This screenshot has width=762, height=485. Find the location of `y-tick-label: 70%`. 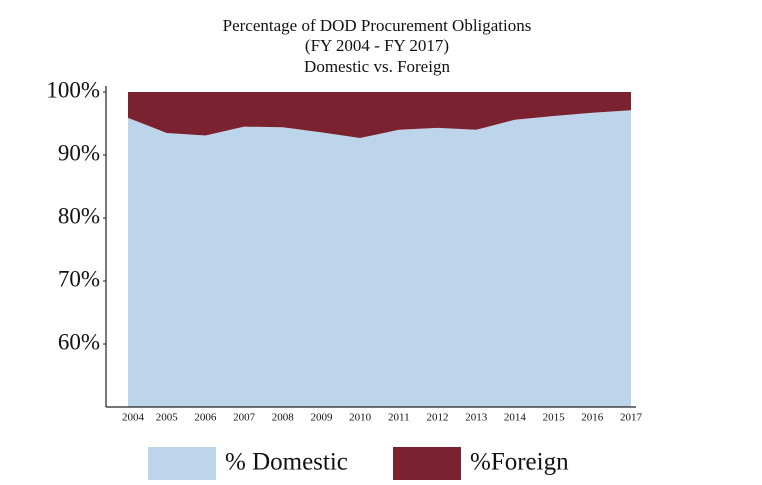

y-tick-label: 70% is located at coordinates (79, 278).